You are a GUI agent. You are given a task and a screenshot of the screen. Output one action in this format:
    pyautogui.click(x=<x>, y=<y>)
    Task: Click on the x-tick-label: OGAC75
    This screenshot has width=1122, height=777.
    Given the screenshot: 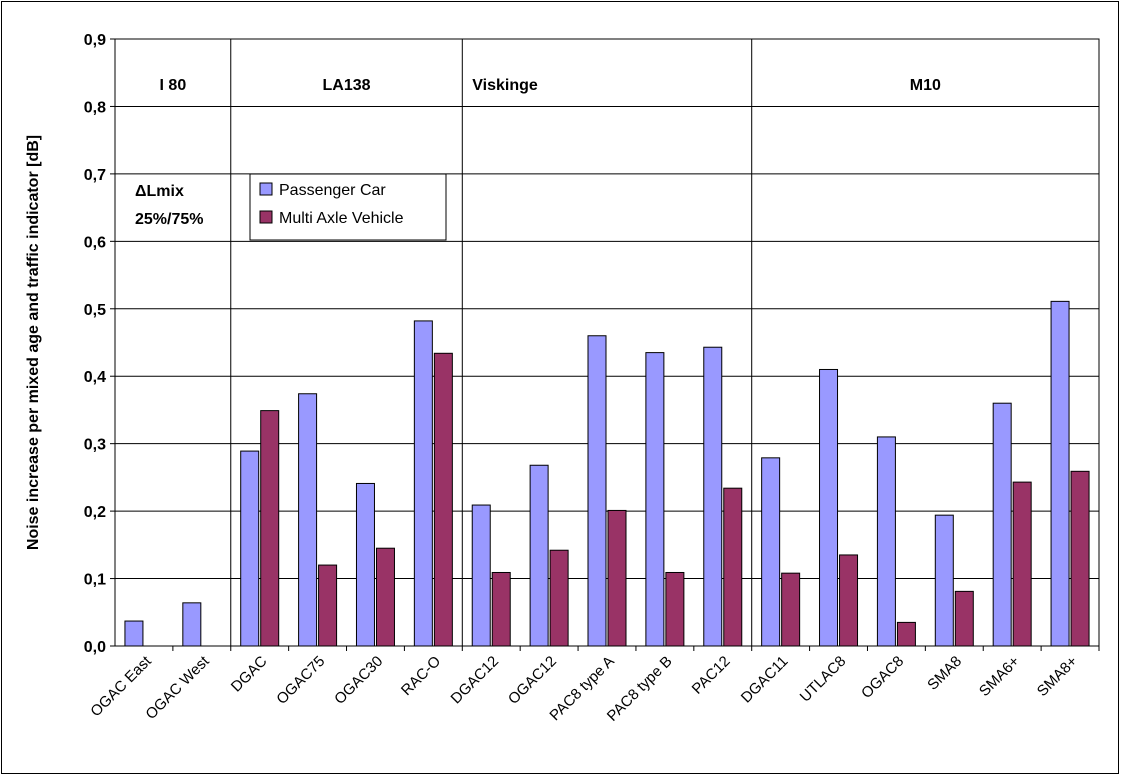 What is the action you would take?
    pyautogui.click(x=300, y=680)
    